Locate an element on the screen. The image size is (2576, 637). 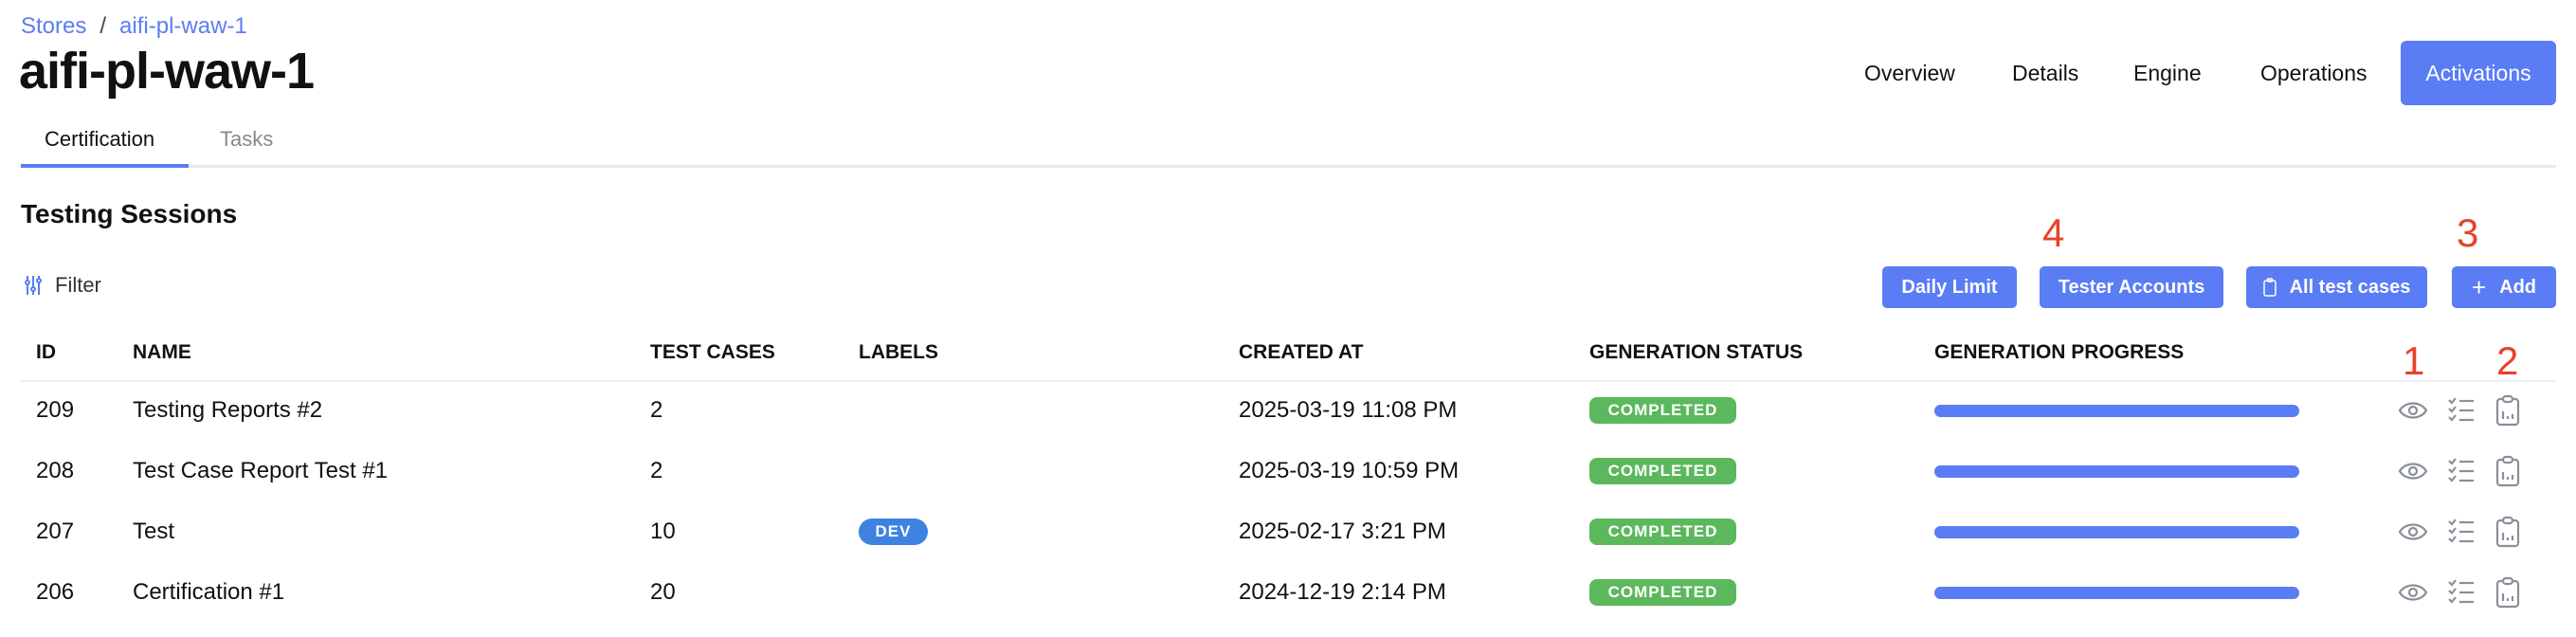
filter-button: Filter is located at coordinates (63, 285).